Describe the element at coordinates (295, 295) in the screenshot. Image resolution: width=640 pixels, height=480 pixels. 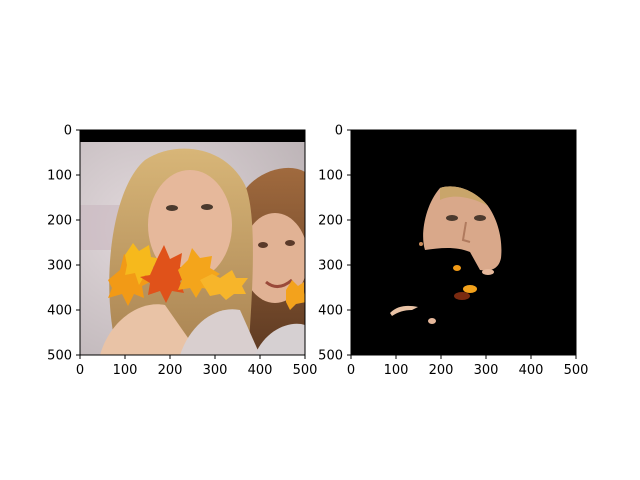
I see `leaf-small-right` at that location.